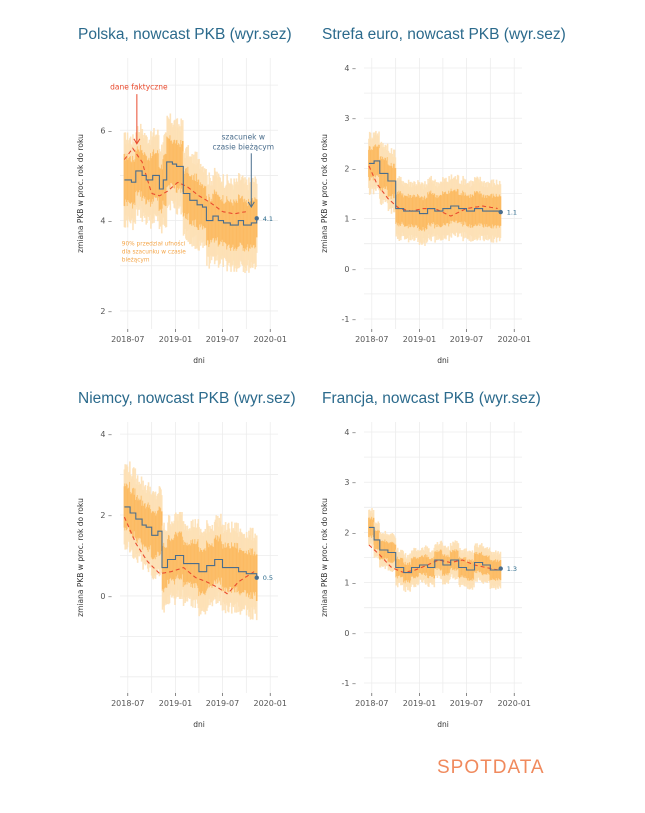 Image resolution: width=645 pixels, height=813 pixels. What do you see at coordinates (136, 260) in the screenshot?
I see `annotation-band: bieżącym` at bounding box center [136, 260].